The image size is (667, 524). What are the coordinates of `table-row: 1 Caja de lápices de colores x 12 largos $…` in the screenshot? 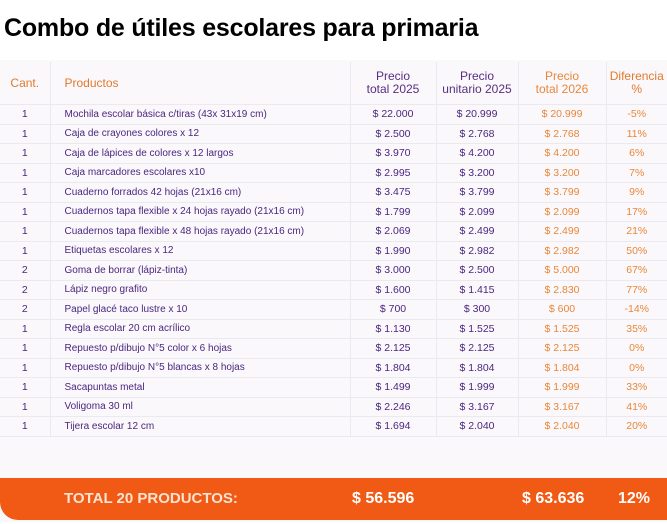 It's located at (333, 153).